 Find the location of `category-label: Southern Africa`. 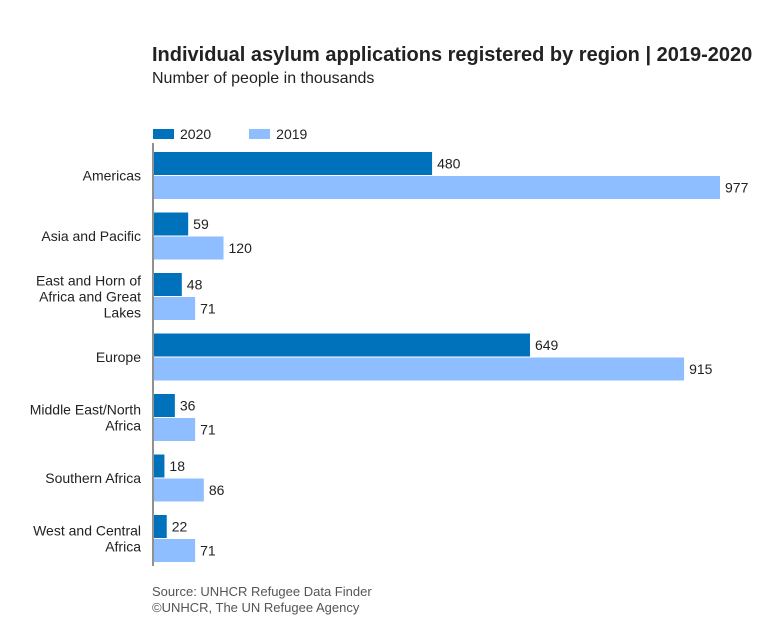

category-label: Southern Africa is located at coordinates (93, 478).